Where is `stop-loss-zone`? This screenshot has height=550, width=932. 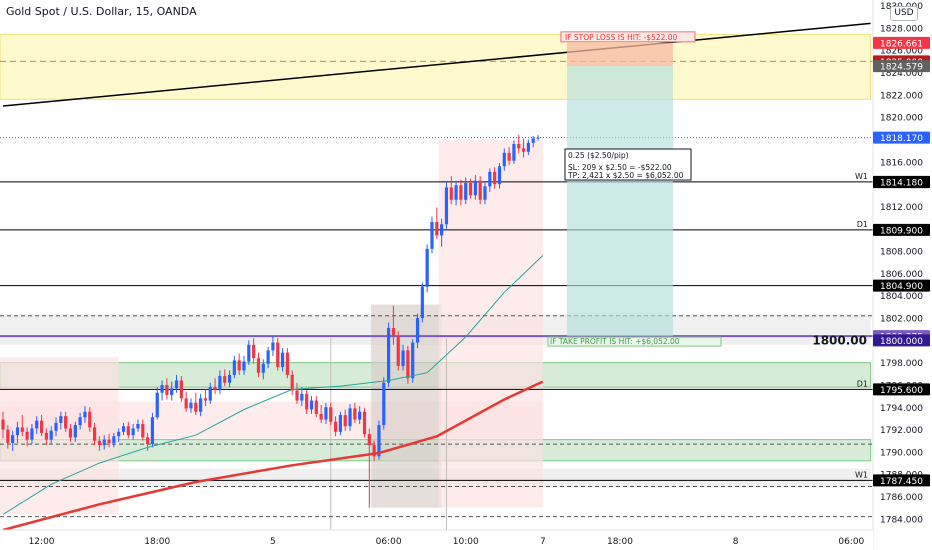
stop-loss-zone is located at coordinates (619, 54).